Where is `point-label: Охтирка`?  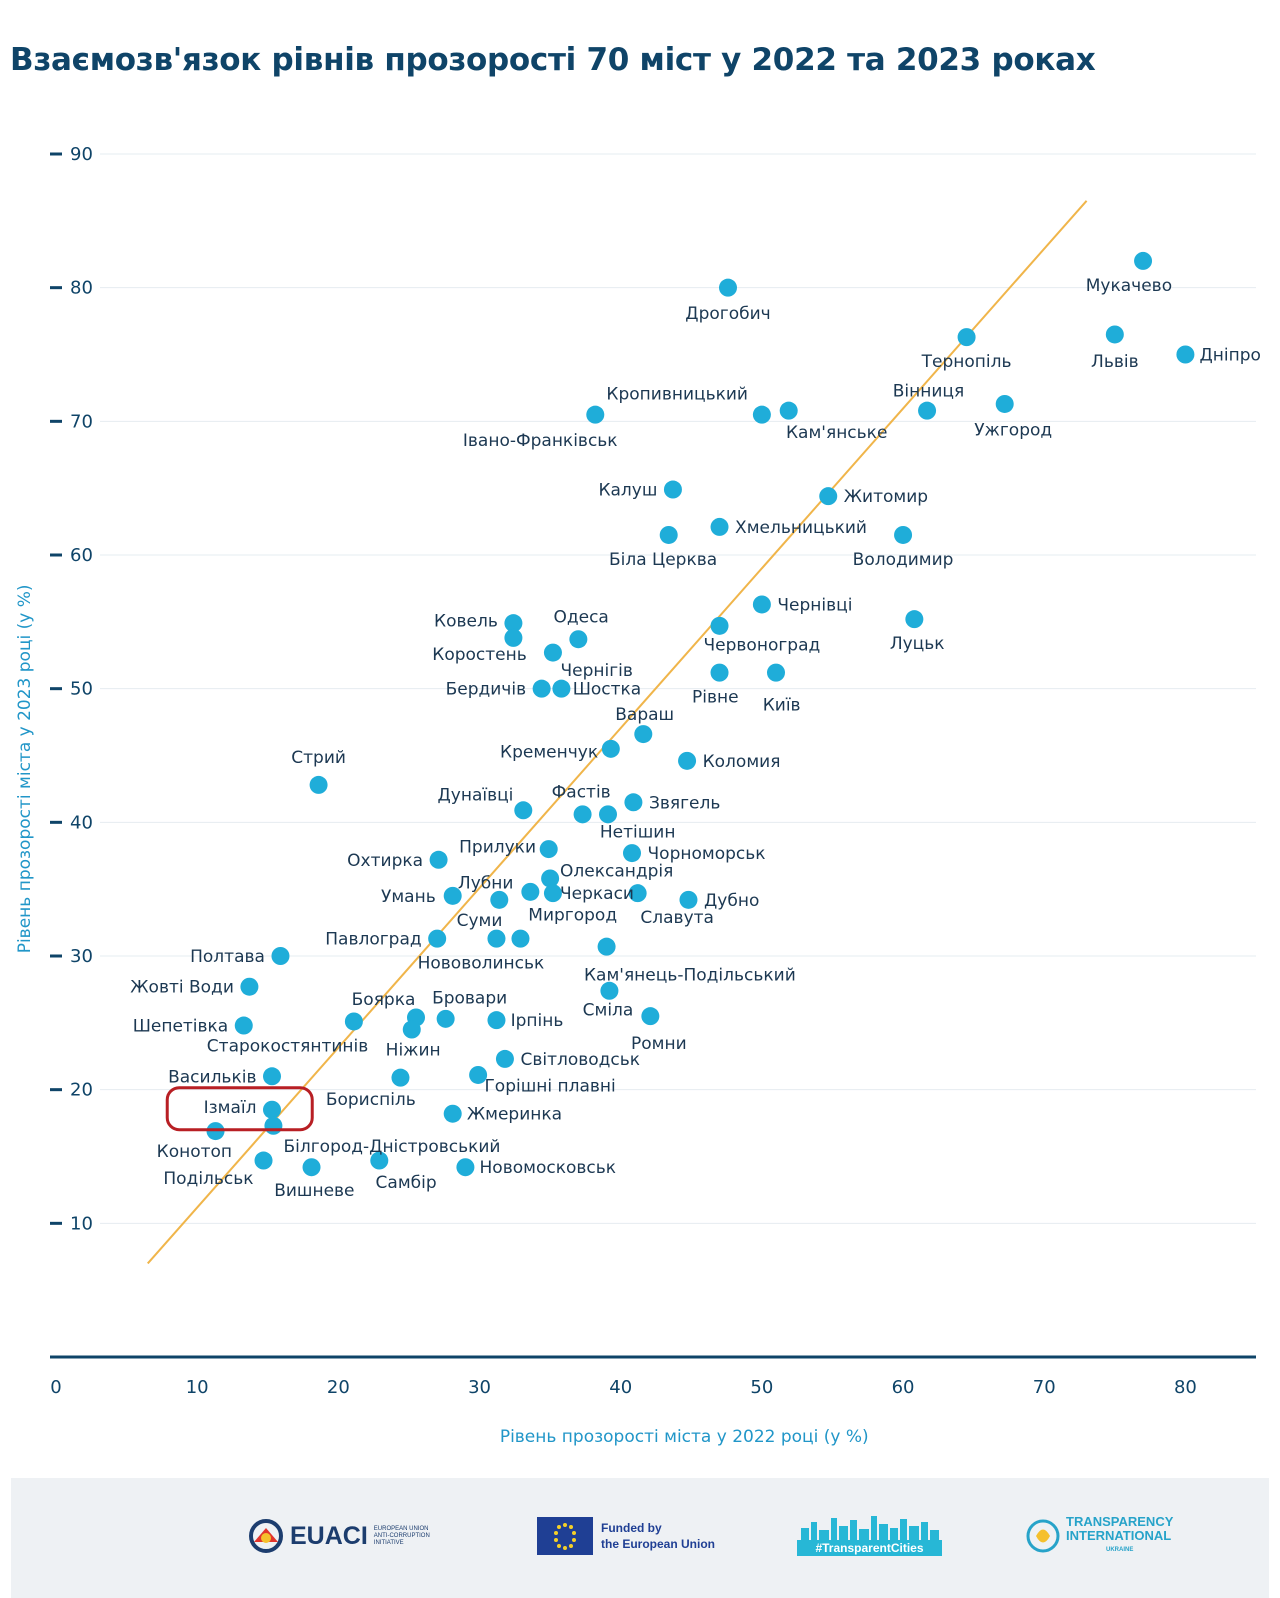 point-label: Охтирка is located at coordinates (385, 861).